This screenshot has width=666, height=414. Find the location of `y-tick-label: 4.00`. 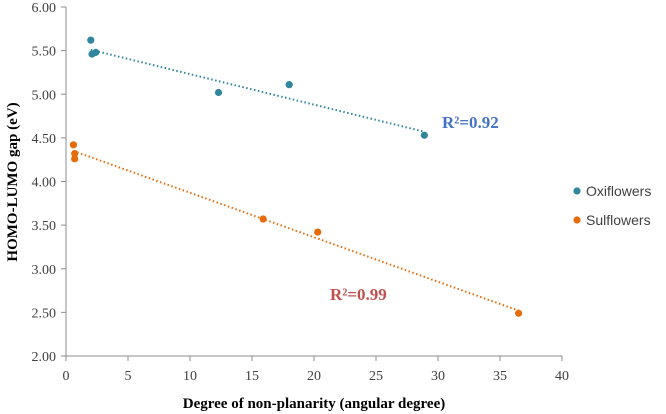

y-tick-label: 4.00 is located at coordinates (44, 183).